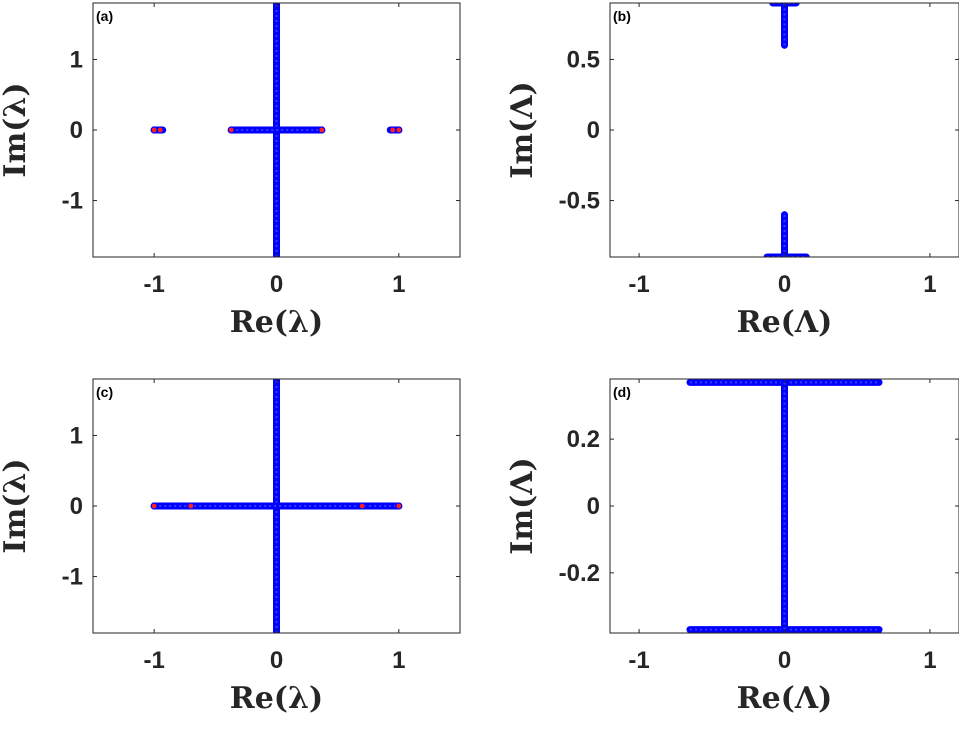 The width and height of the screenshot is (959, 729). What do you see at coordinates (622, 16) in the screenshot?
I see `panel-label: (b)` at bounding box center [622, 16].